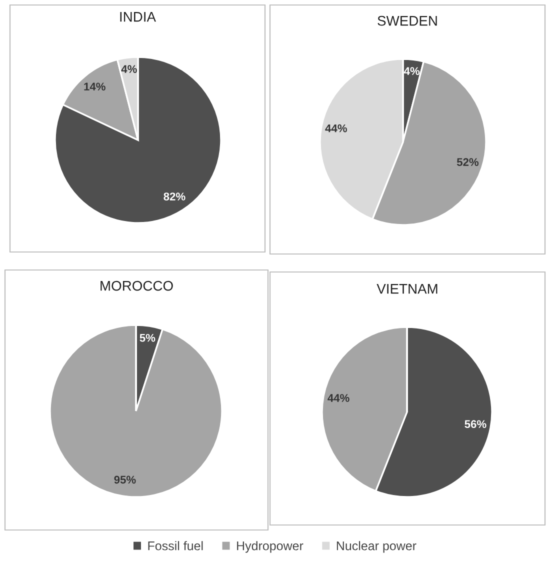 The image size is (550, 564). Describe the element at coordinates (467, 162) in the screenshot. I see `data-label: 52%` at that location.